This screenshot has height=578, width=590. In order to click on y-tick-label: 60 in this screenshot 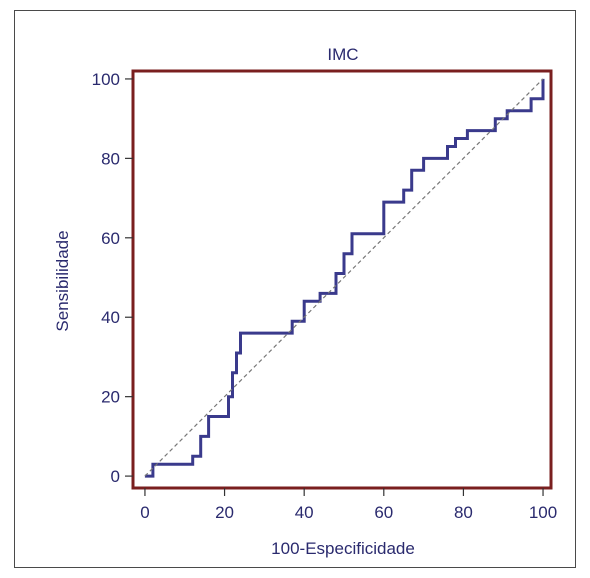, I will do `click(110, 238)`.